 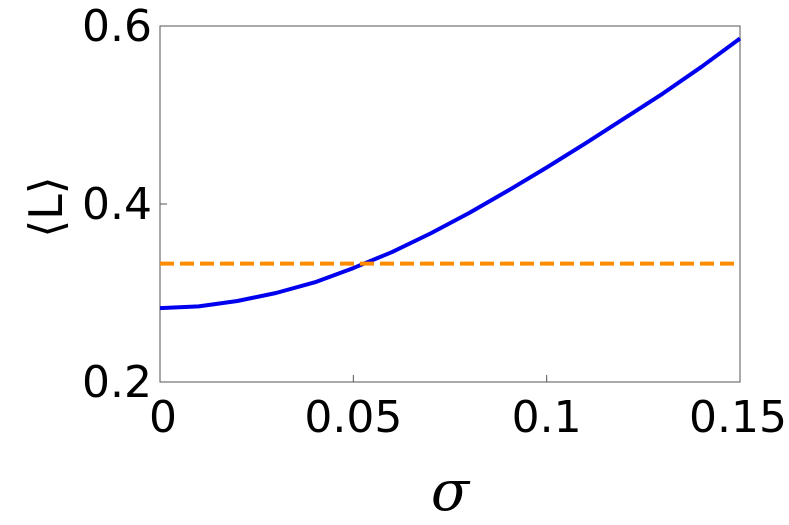 I want to click on y-tick-label: 0.6, so click(x=117, y=26).